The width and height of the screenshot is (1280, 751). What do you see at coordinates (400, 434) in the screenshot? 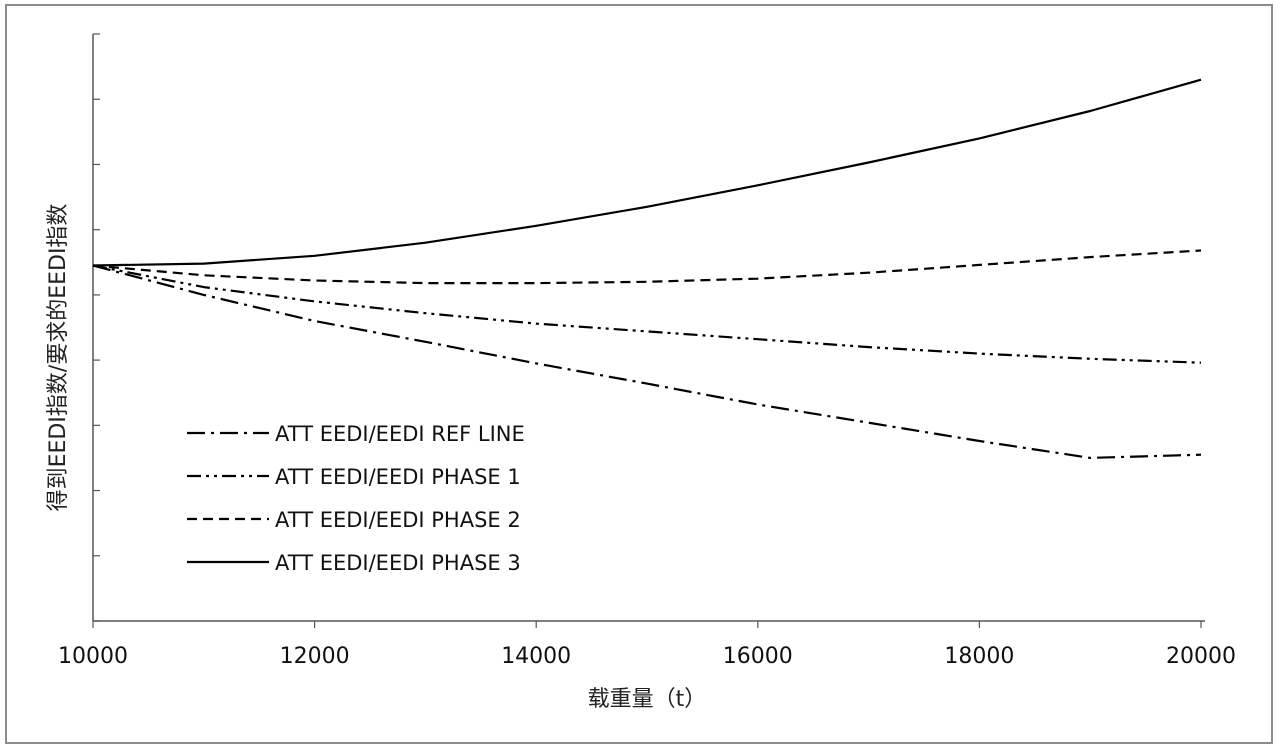
I see `legend-label-1: ATT EEDI/EEDI REF LINE` at bounding box center [400, 434].